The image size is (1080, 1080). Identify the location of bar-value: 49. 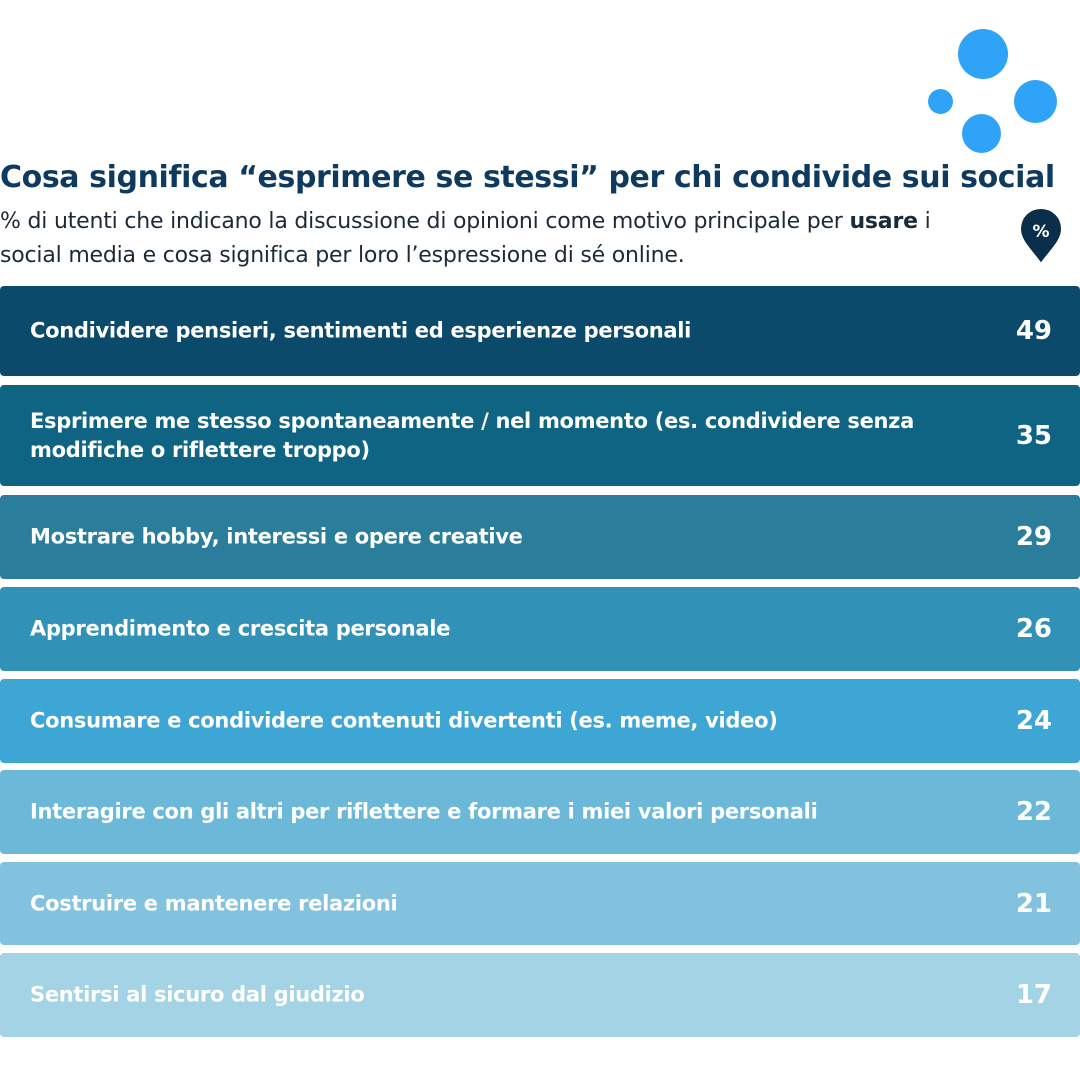
(1033, 331).